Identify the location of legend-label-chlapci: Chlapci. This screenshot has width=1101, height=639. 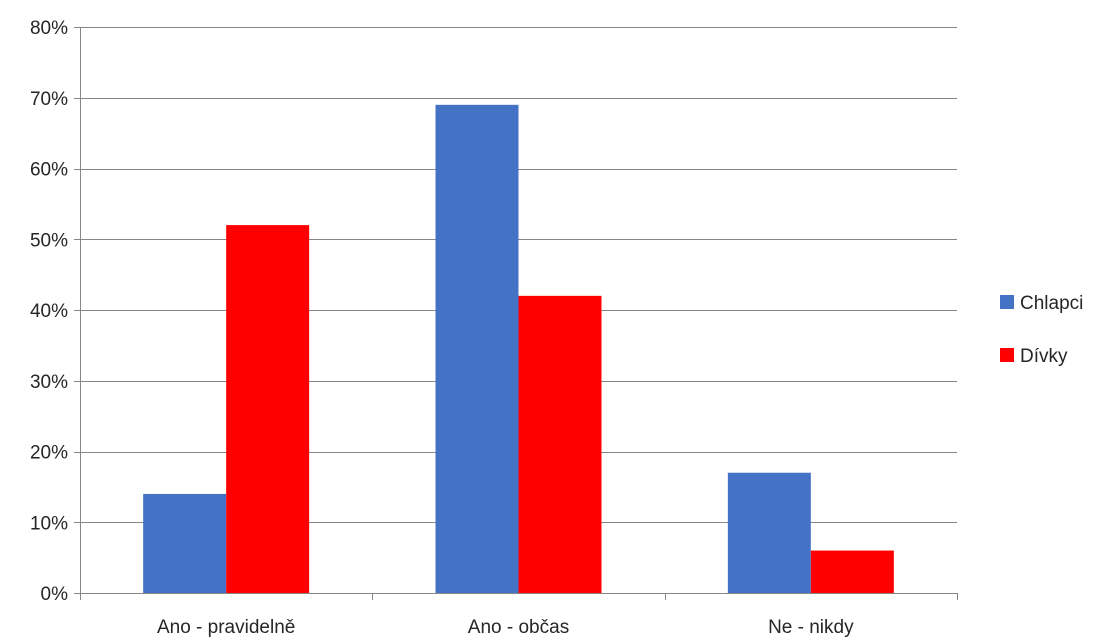
(1051, 303).